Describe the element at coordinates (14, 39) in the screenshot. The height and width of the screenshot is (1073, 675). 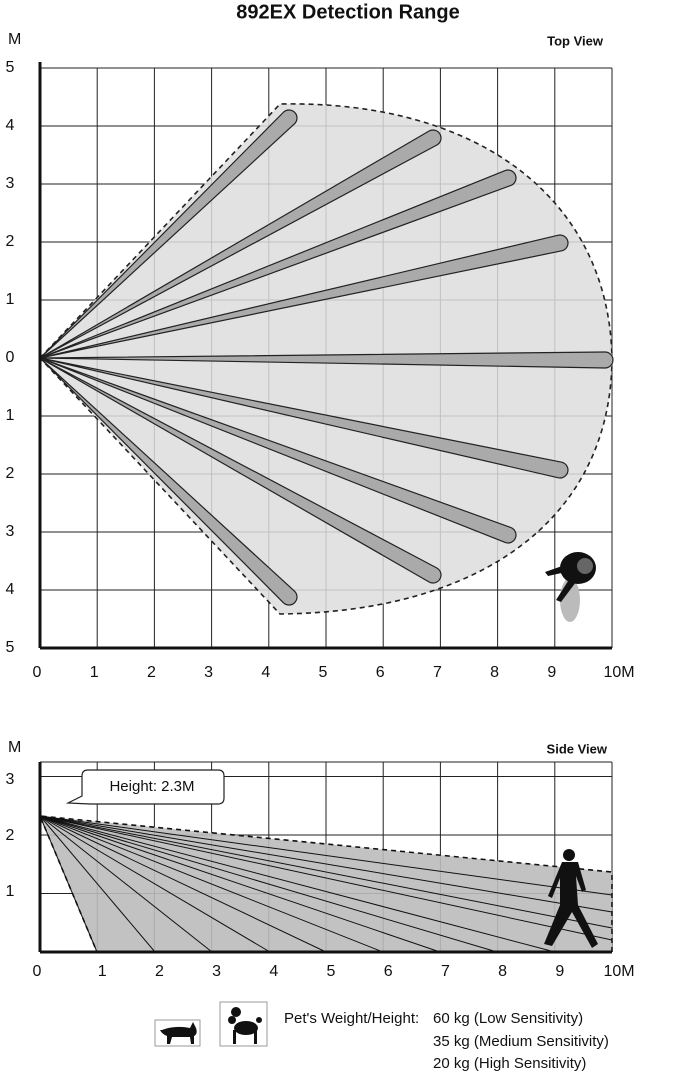
I see `top-unit: M` at that location.